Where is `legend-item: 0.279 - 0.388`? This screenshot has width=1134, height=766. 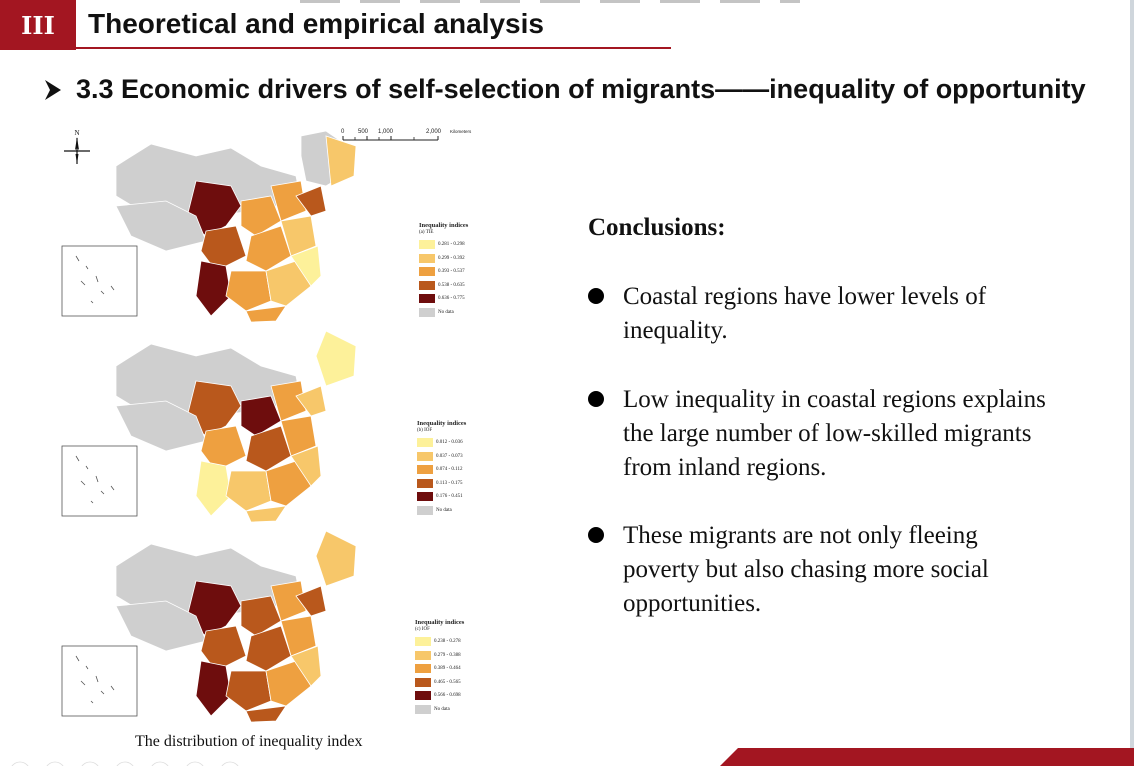 legend-item: 0.279 - 0.388 is located at coordinates (439, 656).